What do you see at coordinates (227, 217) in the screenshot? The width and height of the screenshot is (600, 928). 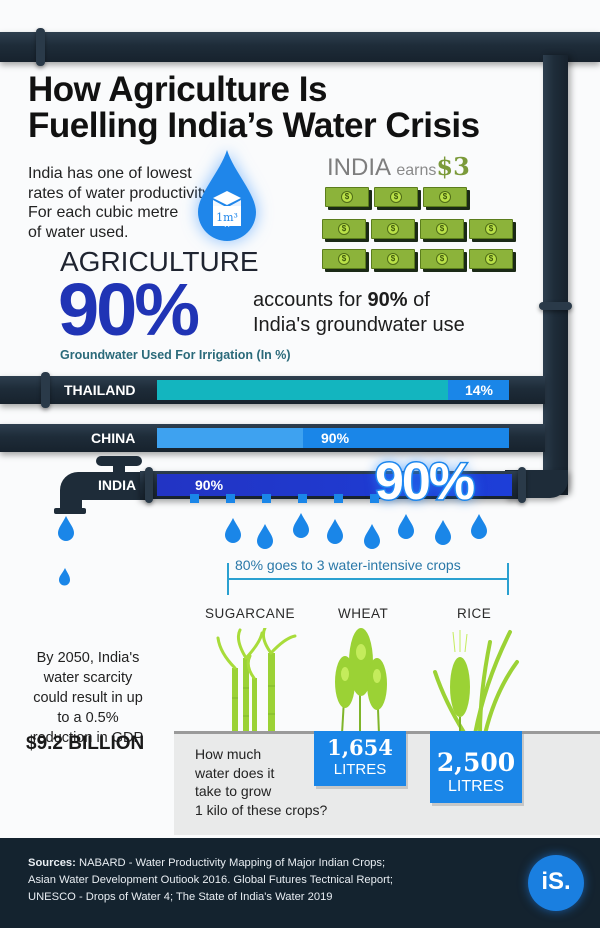 I see `svg-text: 1m³` at bounding box center [227, 217].